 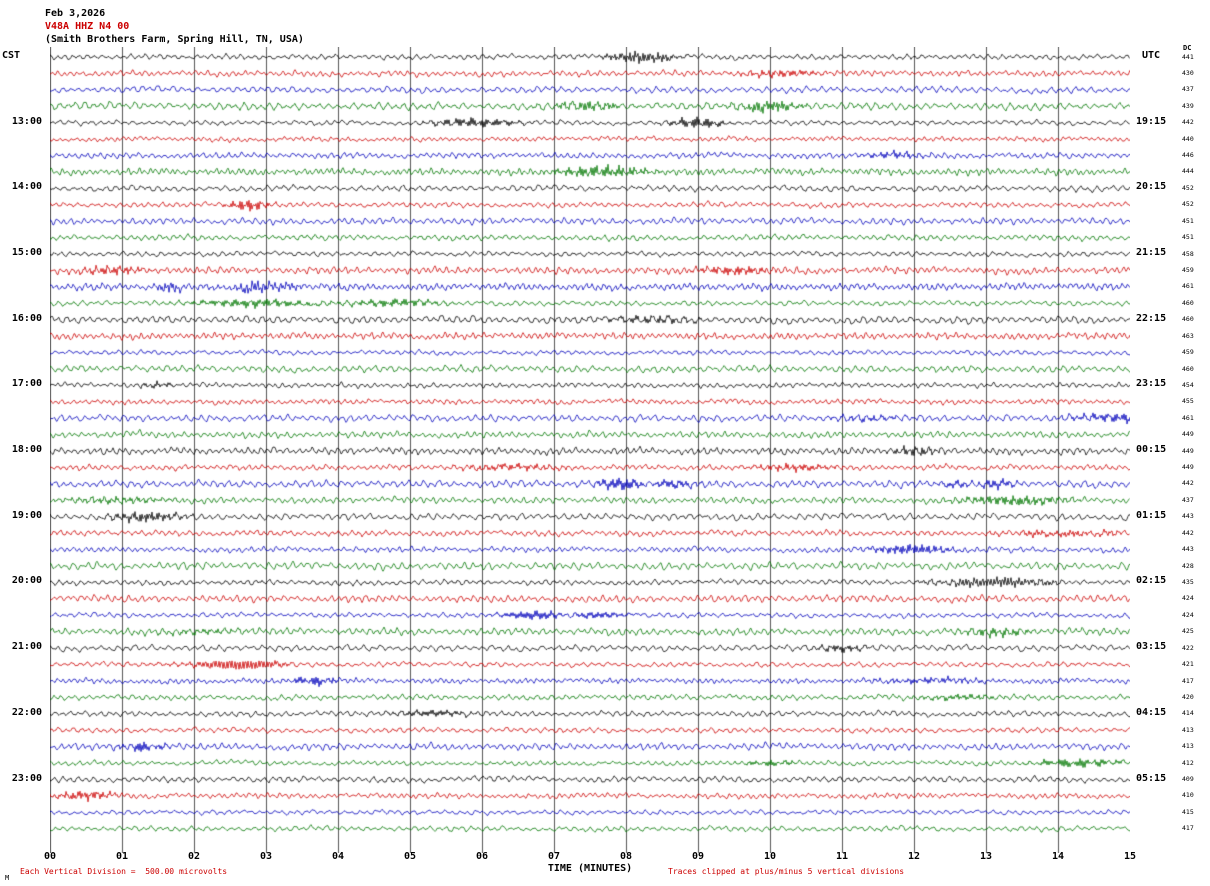 I want to click on dc-value: 410, so click(x=1188, y=795).